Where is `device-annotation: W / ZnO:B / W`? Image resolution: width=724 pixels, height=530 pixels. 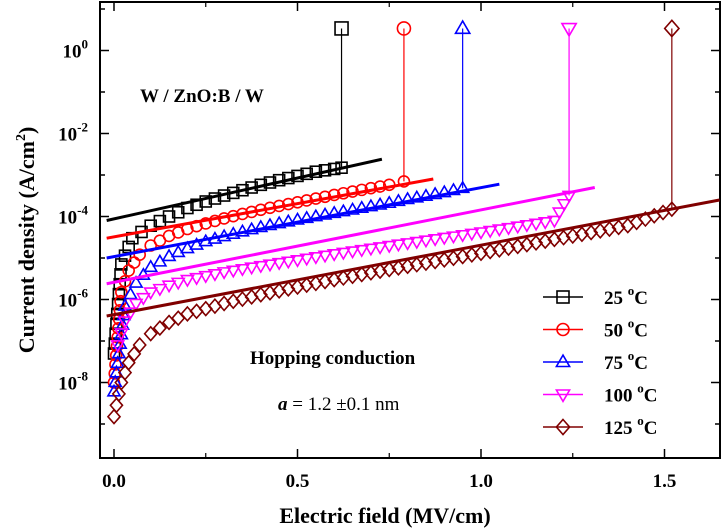
device-annotation: W / ZnO:B / W is located at coordinates (202, 96).